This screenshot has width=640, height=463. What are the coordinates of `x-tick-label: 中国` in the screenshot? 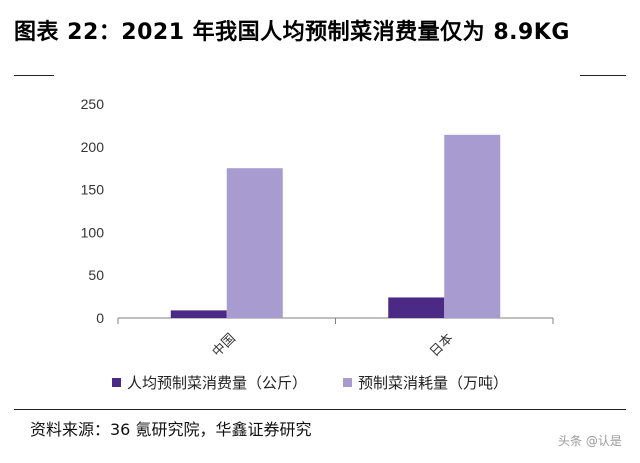 It's located at (224, 345).